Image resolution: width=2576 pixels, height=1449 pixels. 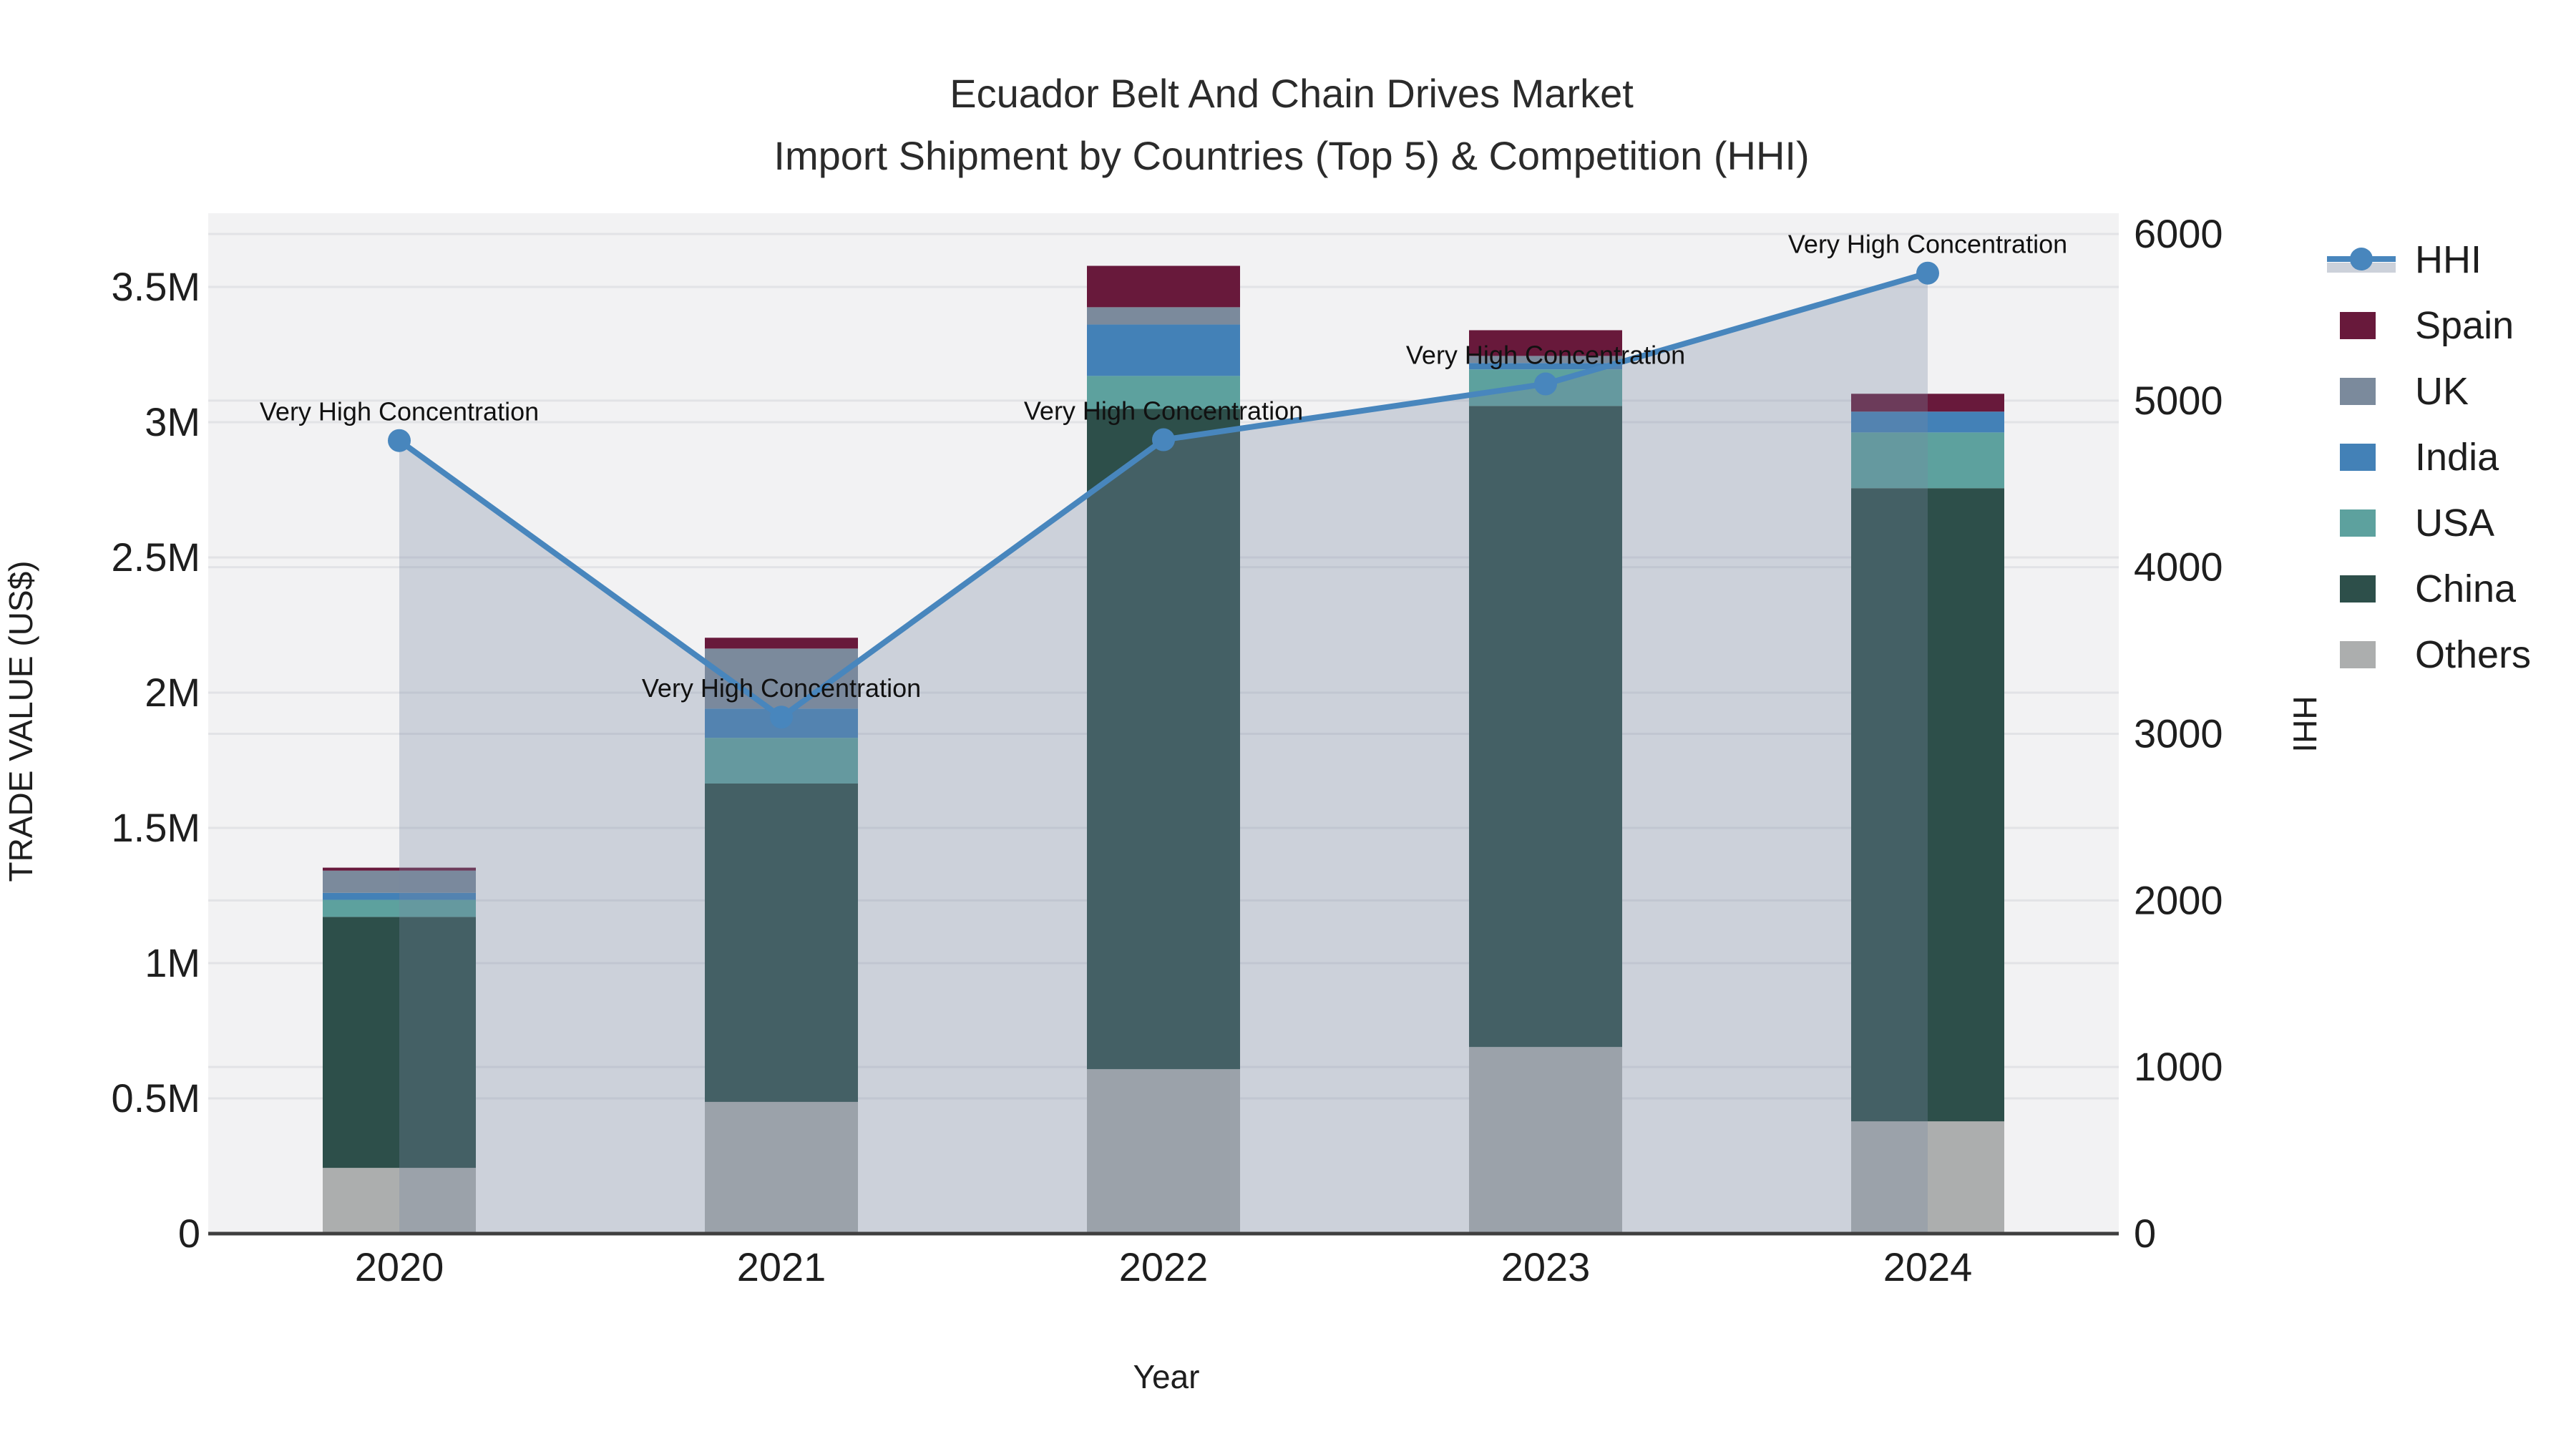 I want to click on bar-segment-others-2024, so click(x=1927, y=1177).